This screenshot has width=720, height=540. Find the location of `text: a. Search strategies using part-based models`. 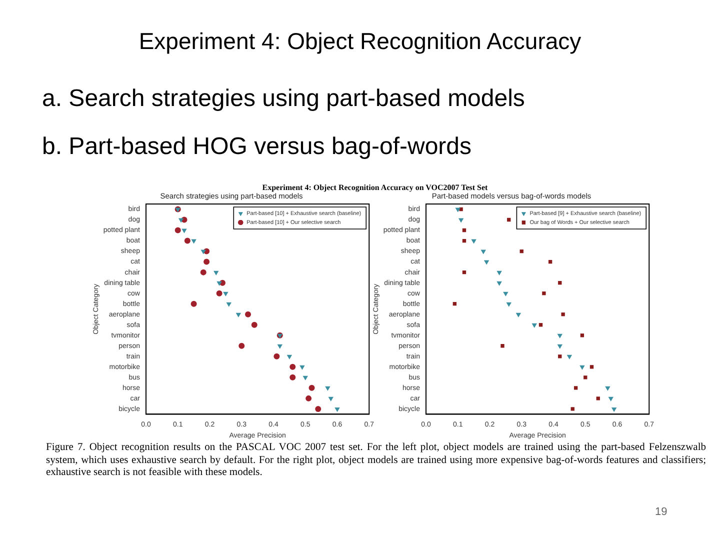

text: a. Search strategies using part-based models is located at coordinates (283, 99).